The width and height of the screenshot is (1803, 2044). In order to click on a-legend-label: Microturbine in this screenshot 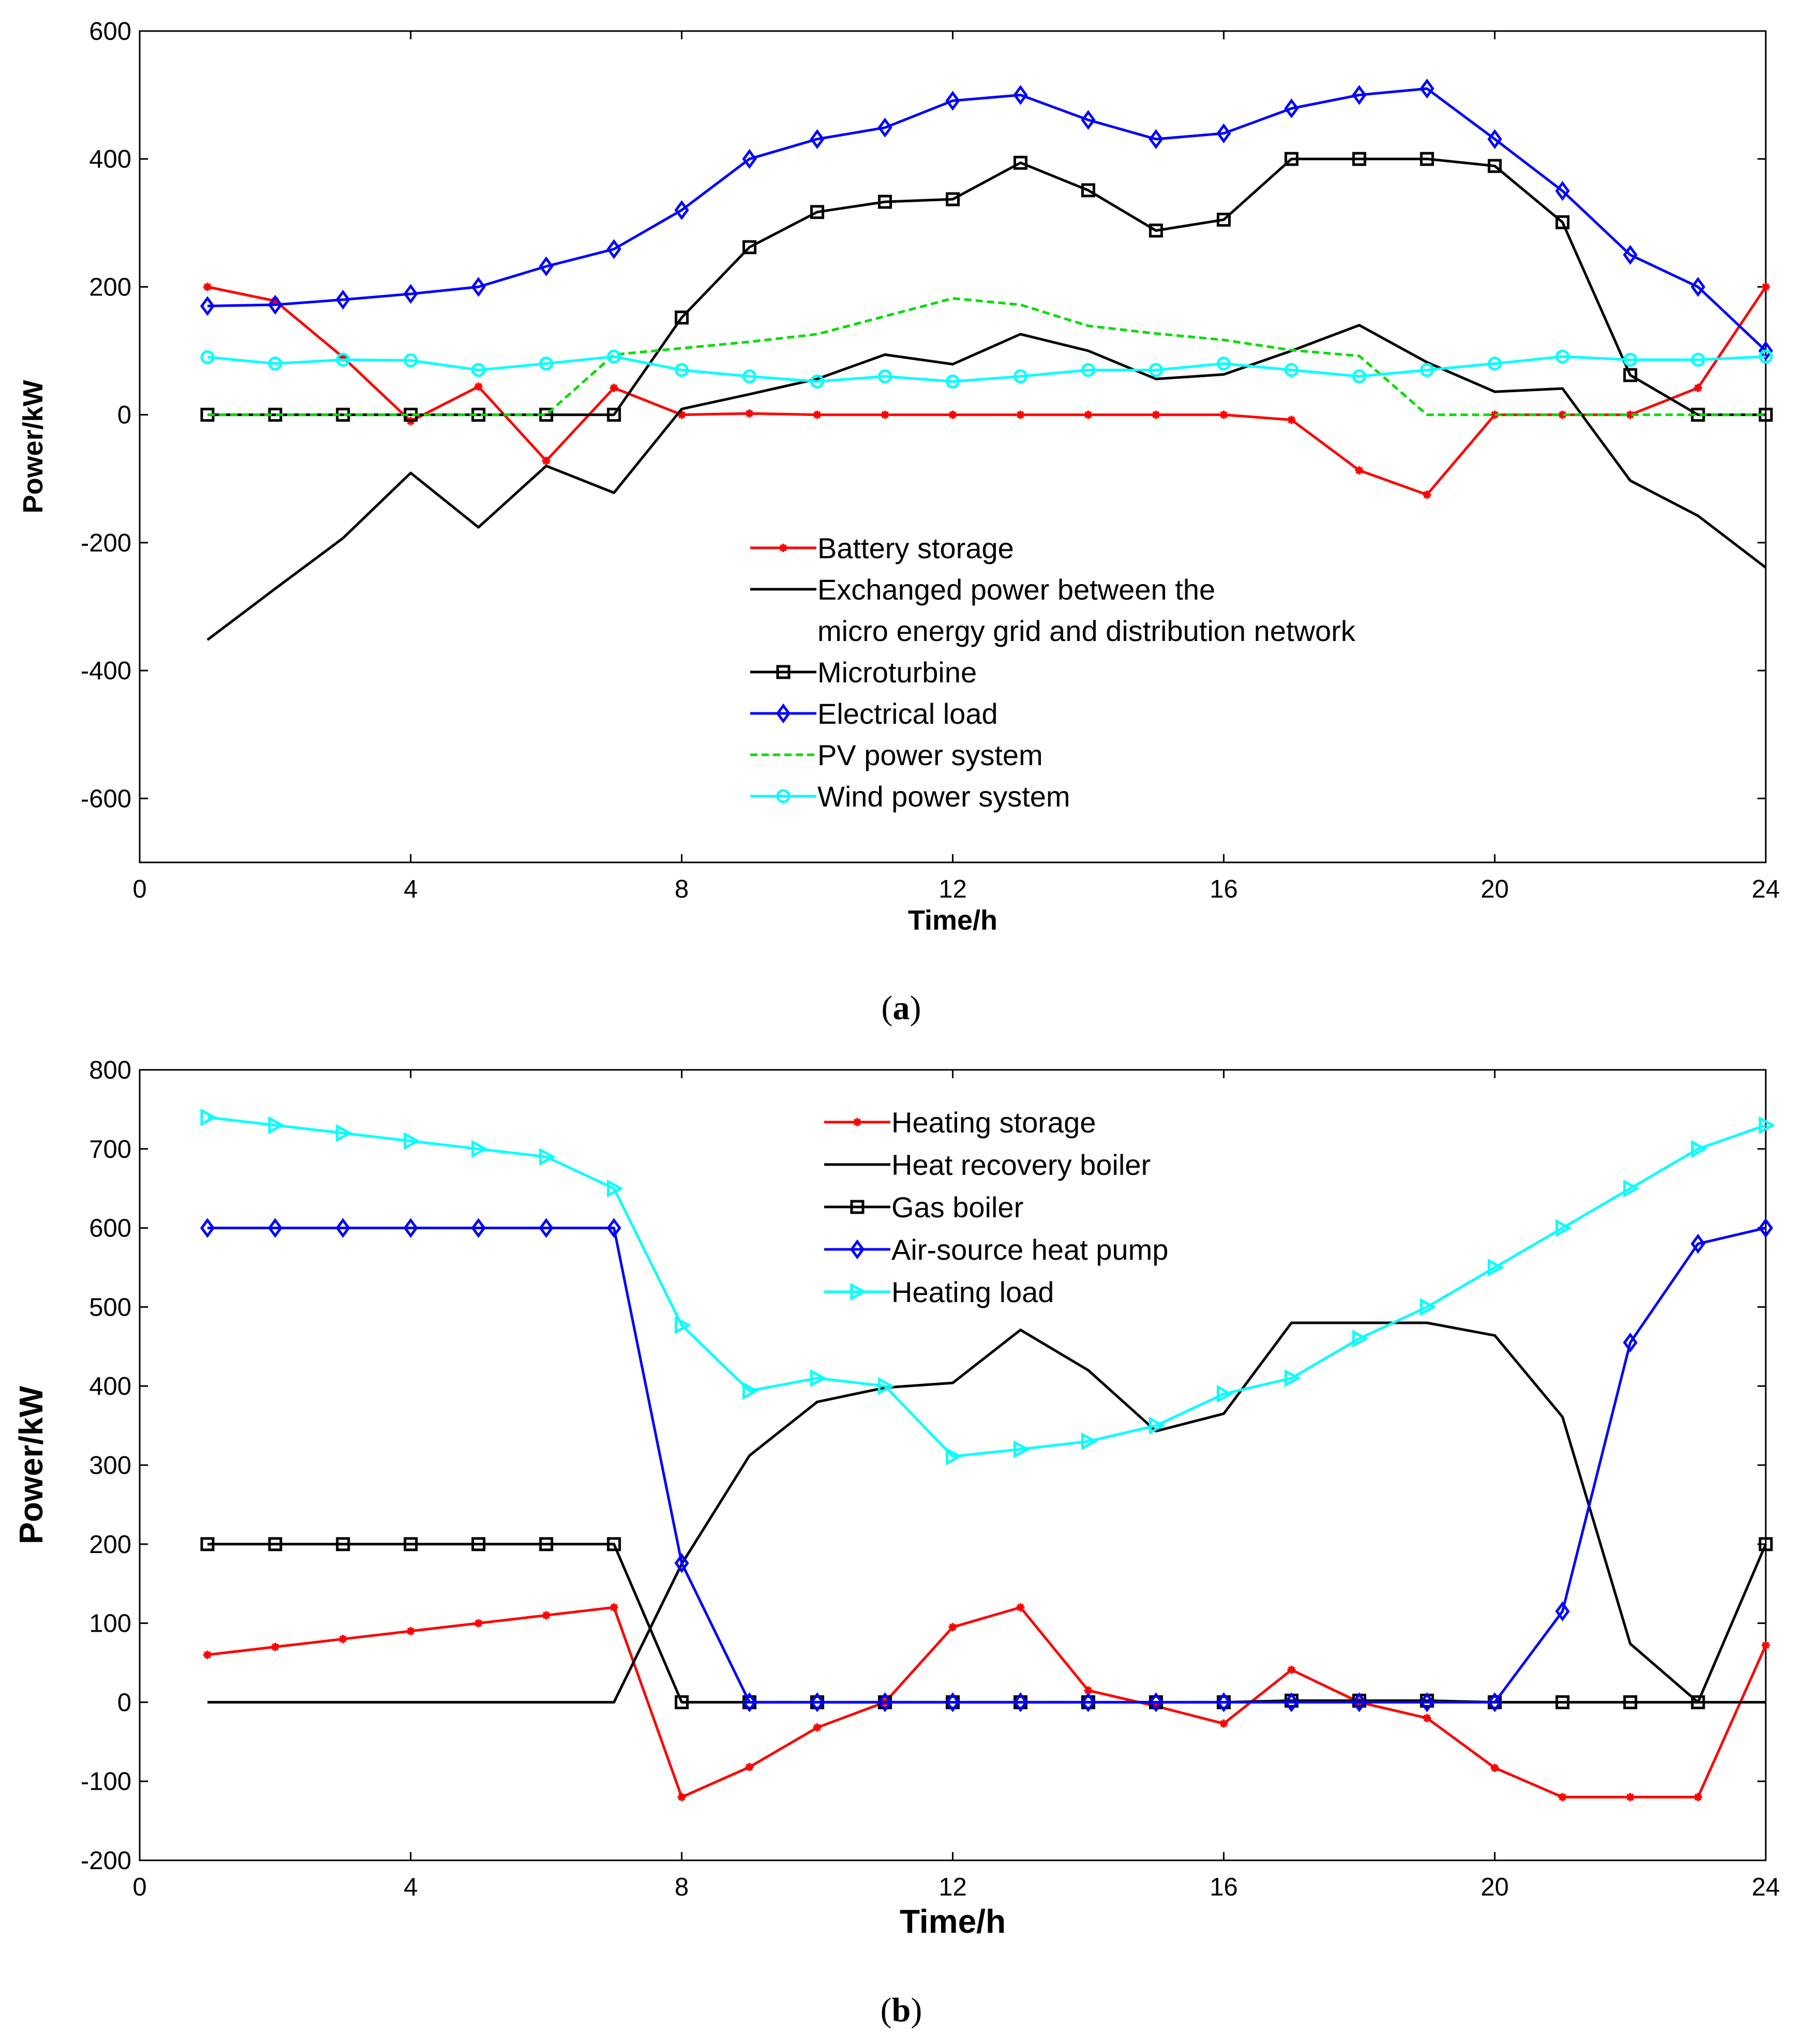, I will do `click(897, 672)`.